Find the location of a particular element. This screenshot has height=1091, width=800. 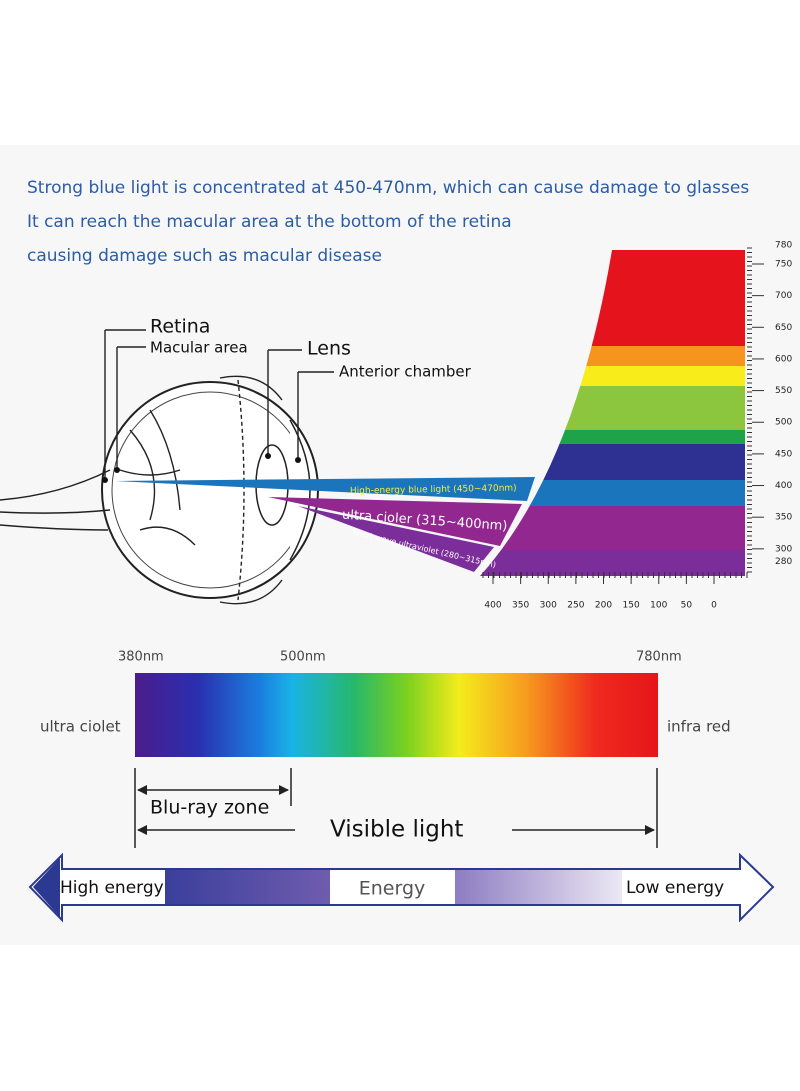

blu-ray-label: Blu-ray zone is located at coordinates (209, 808).